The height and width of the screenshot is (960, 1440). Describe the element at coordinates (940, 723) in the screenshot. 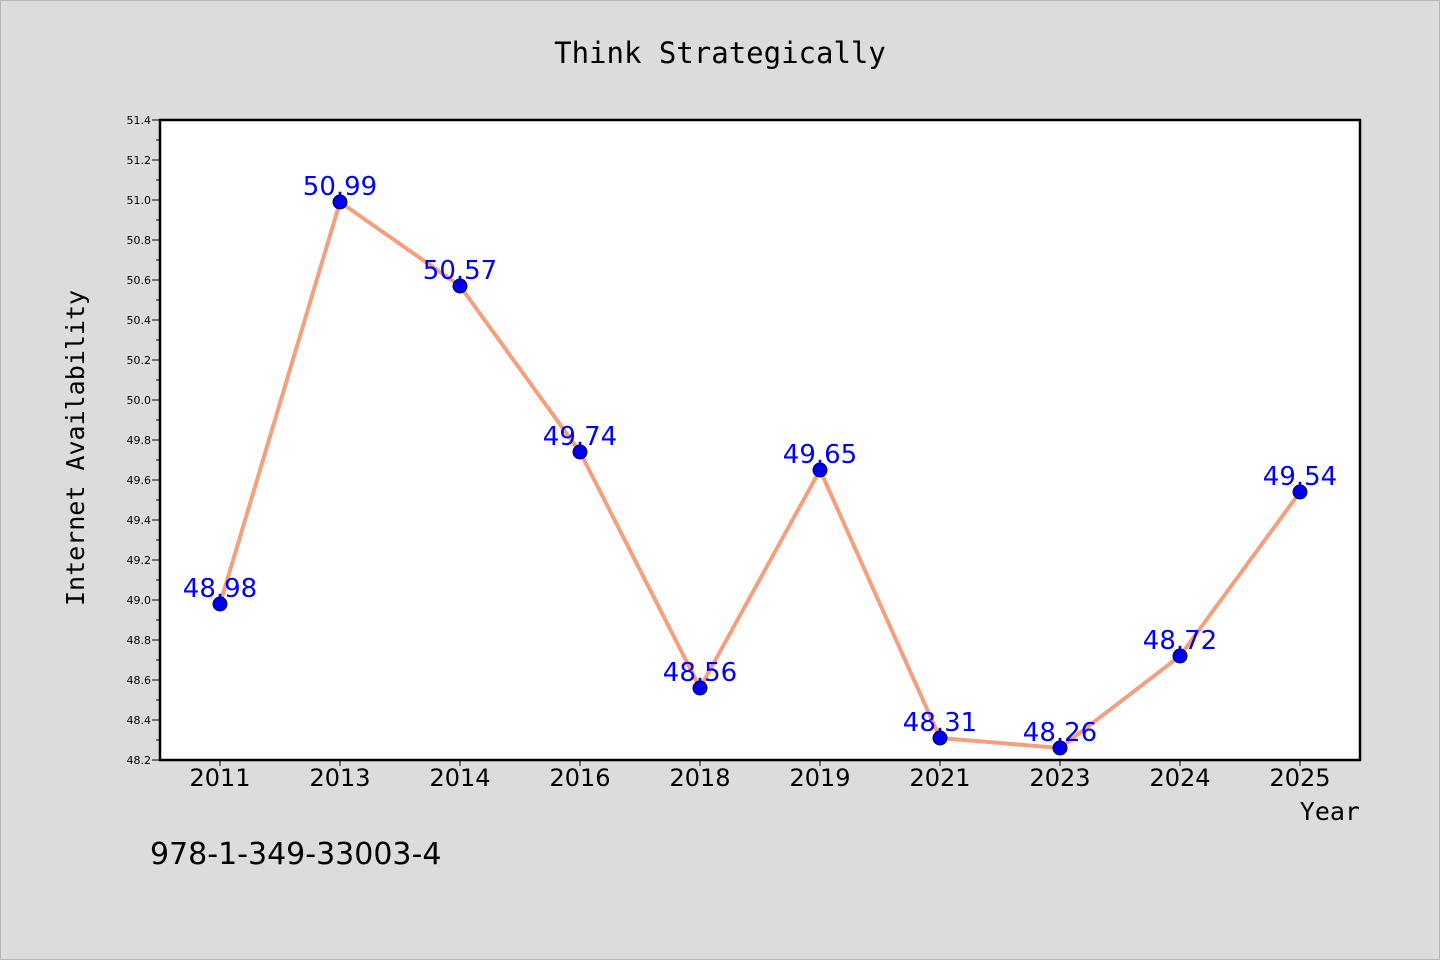

I see `data-label: 48.31` at that location.